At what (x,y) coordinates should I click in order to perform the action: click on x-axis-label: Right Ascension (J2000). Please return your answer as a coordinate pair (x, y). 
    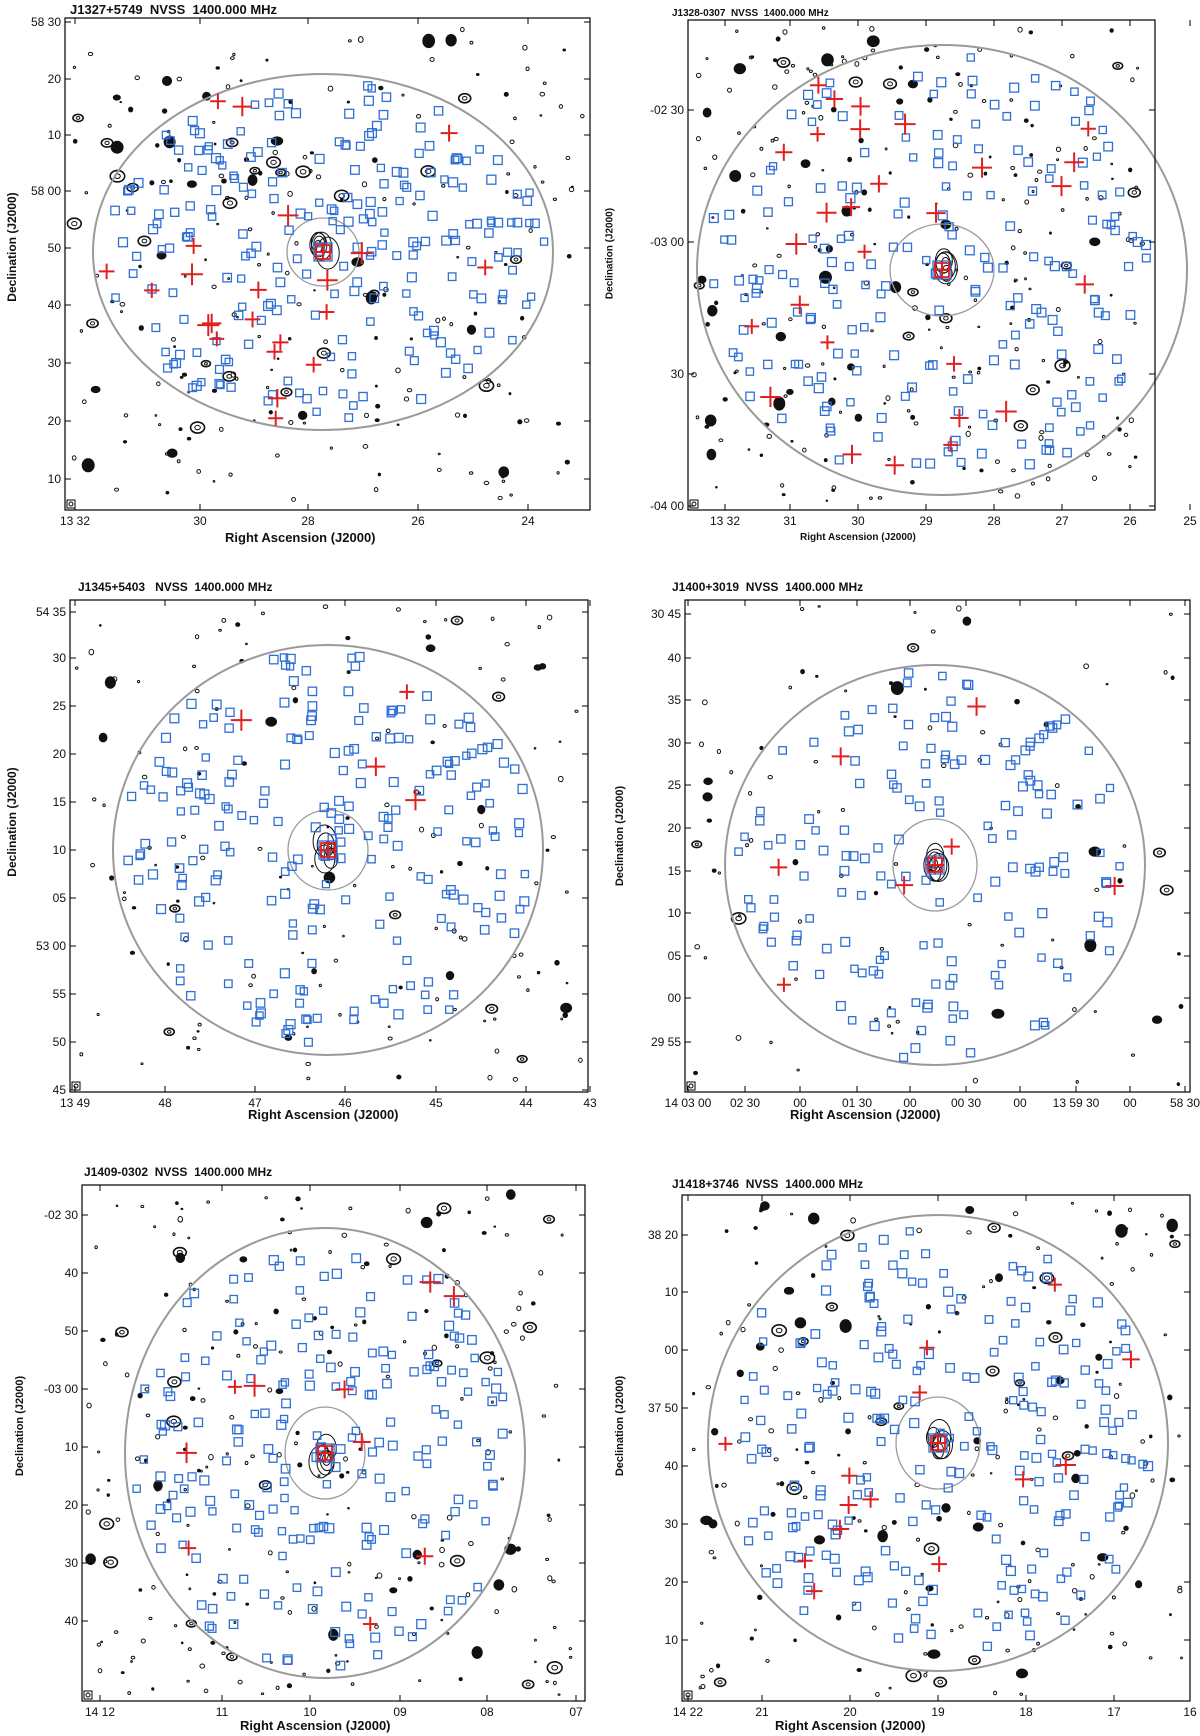
    Looking at the image, I should click on (300, 537).